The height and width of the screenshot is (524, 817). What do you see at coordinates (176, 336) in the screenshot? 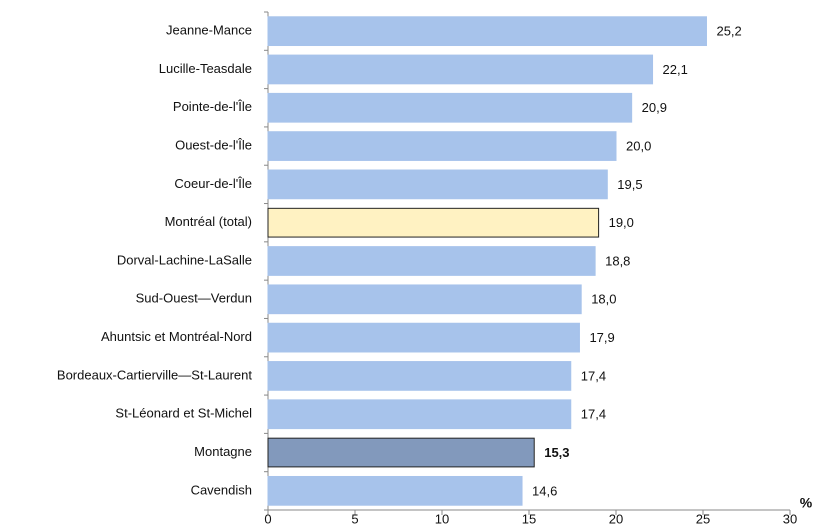
I see `y-tick-label: Ahuntsic et Montréal-Nord` at bounding box center [176, 336].